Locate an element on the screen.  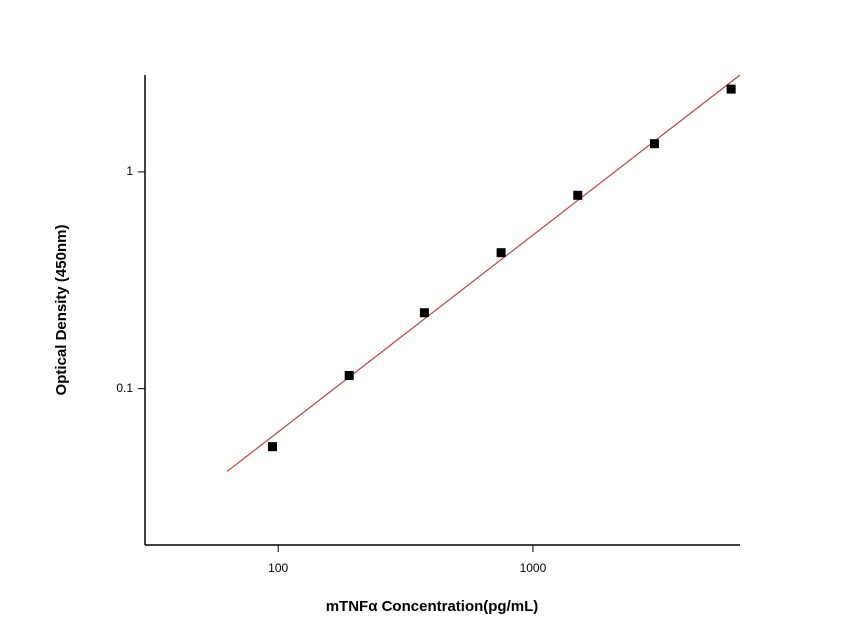
x-tick-label: 1000 is located at coordinates (533, 568).